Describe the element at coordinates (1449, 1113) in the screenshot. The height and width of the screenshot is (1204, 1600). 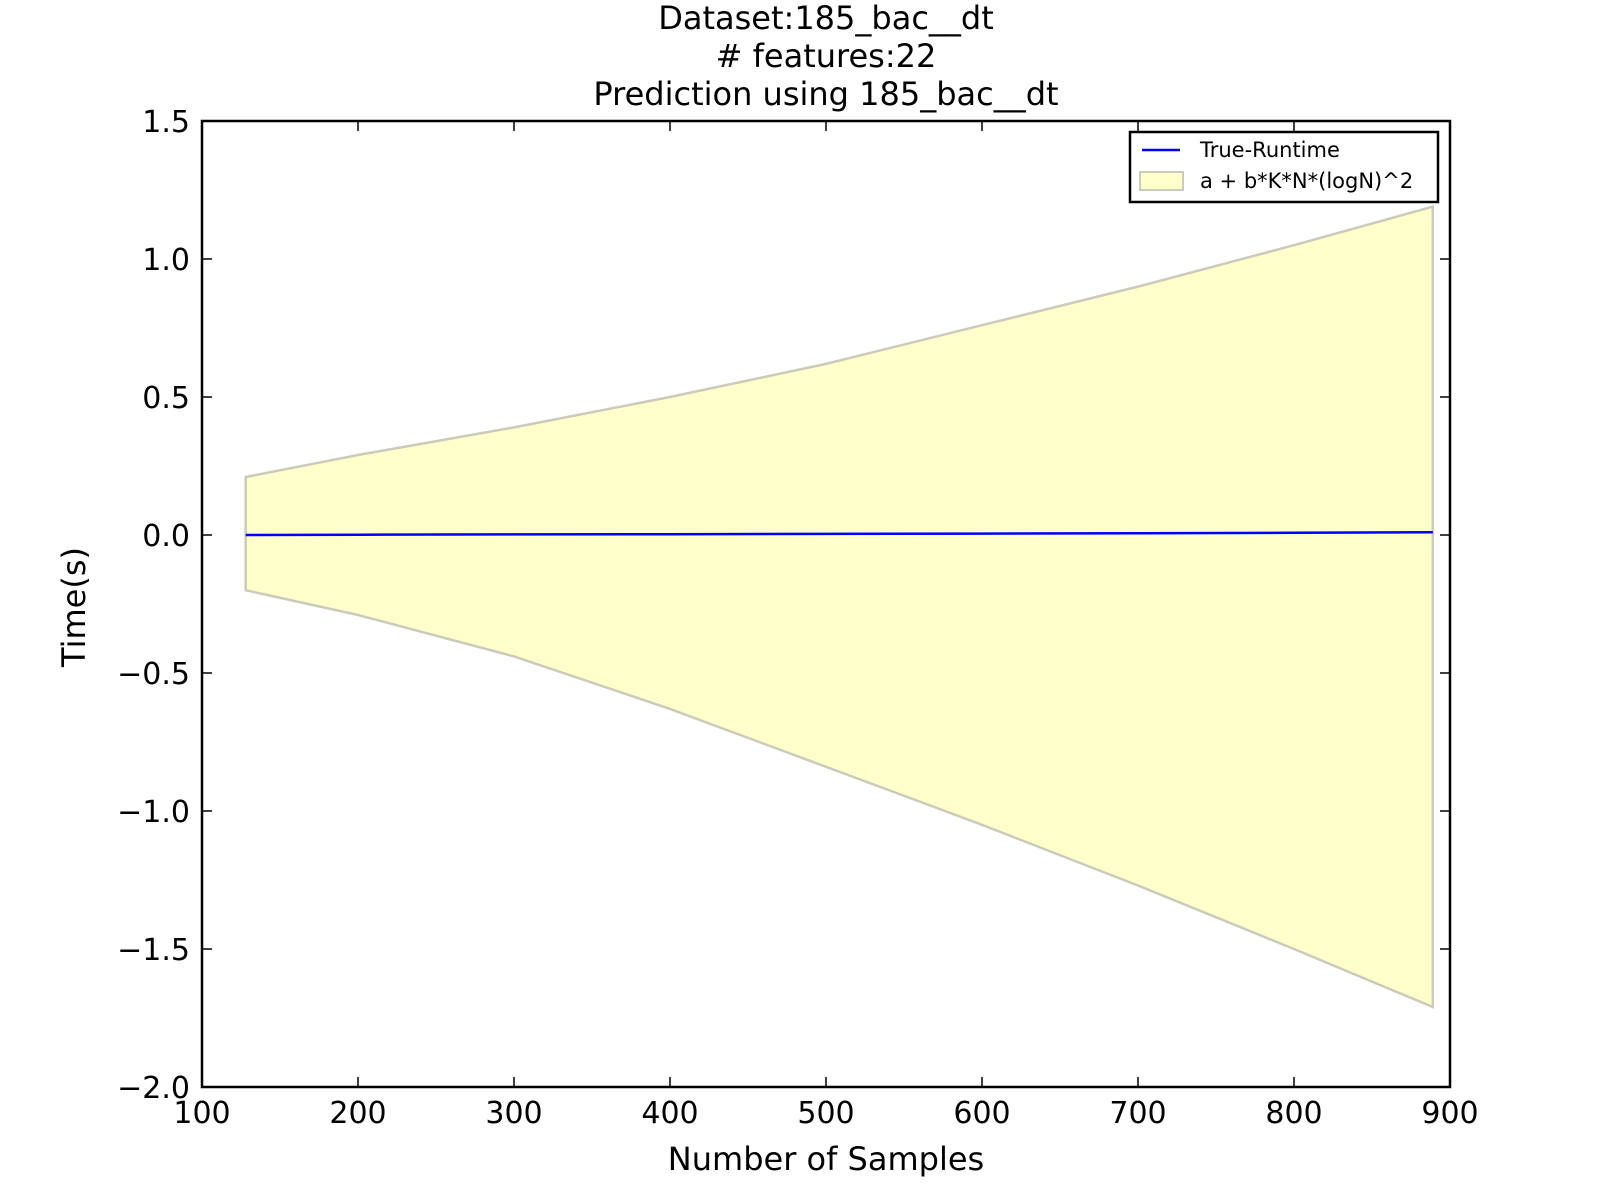
I see `x-tick-label: 900` at that location.